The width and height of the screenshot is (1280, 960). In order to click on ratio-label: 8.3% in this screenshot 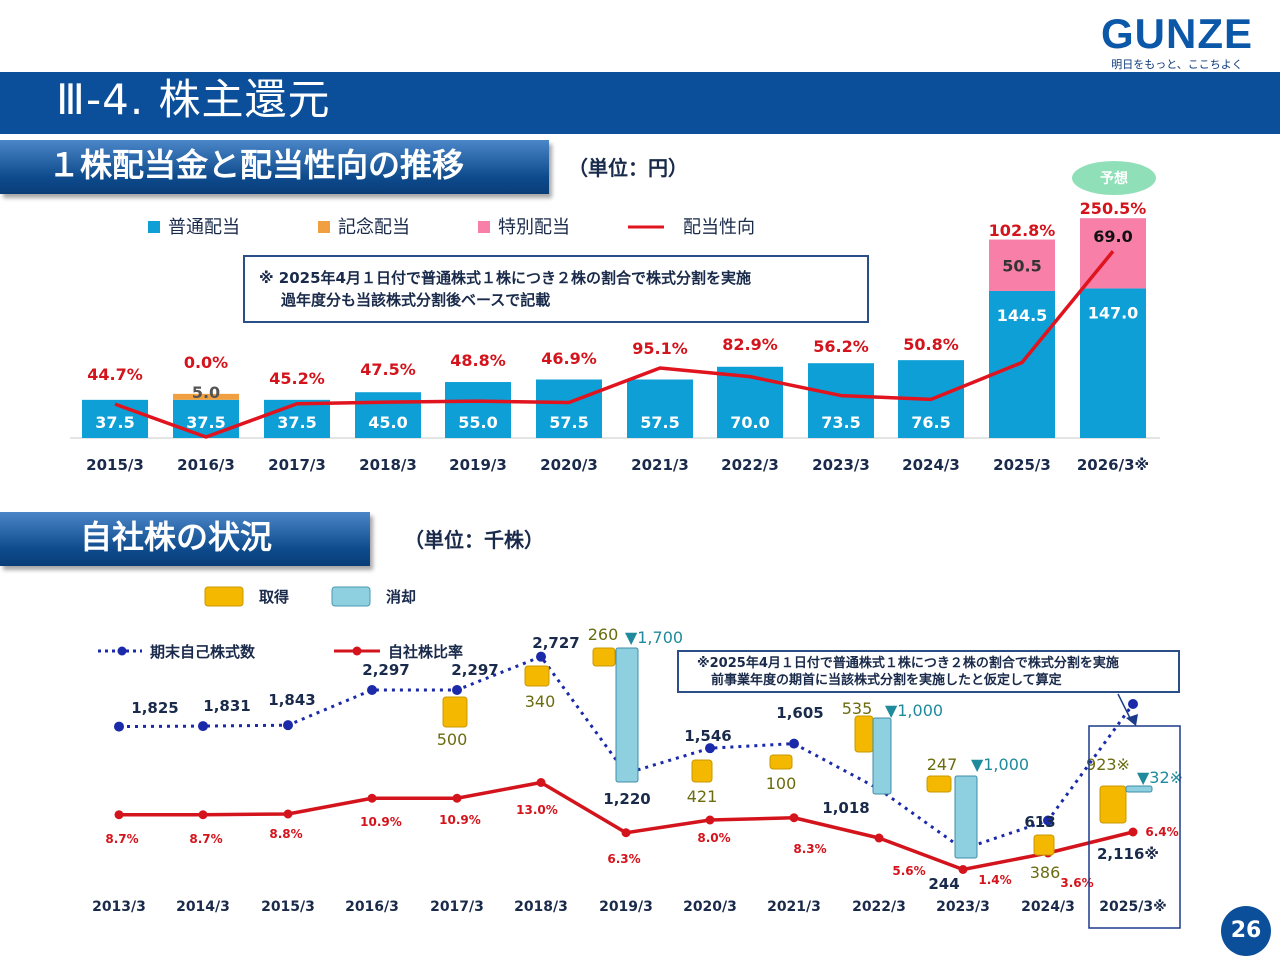, I will do `click(809, 849)`.